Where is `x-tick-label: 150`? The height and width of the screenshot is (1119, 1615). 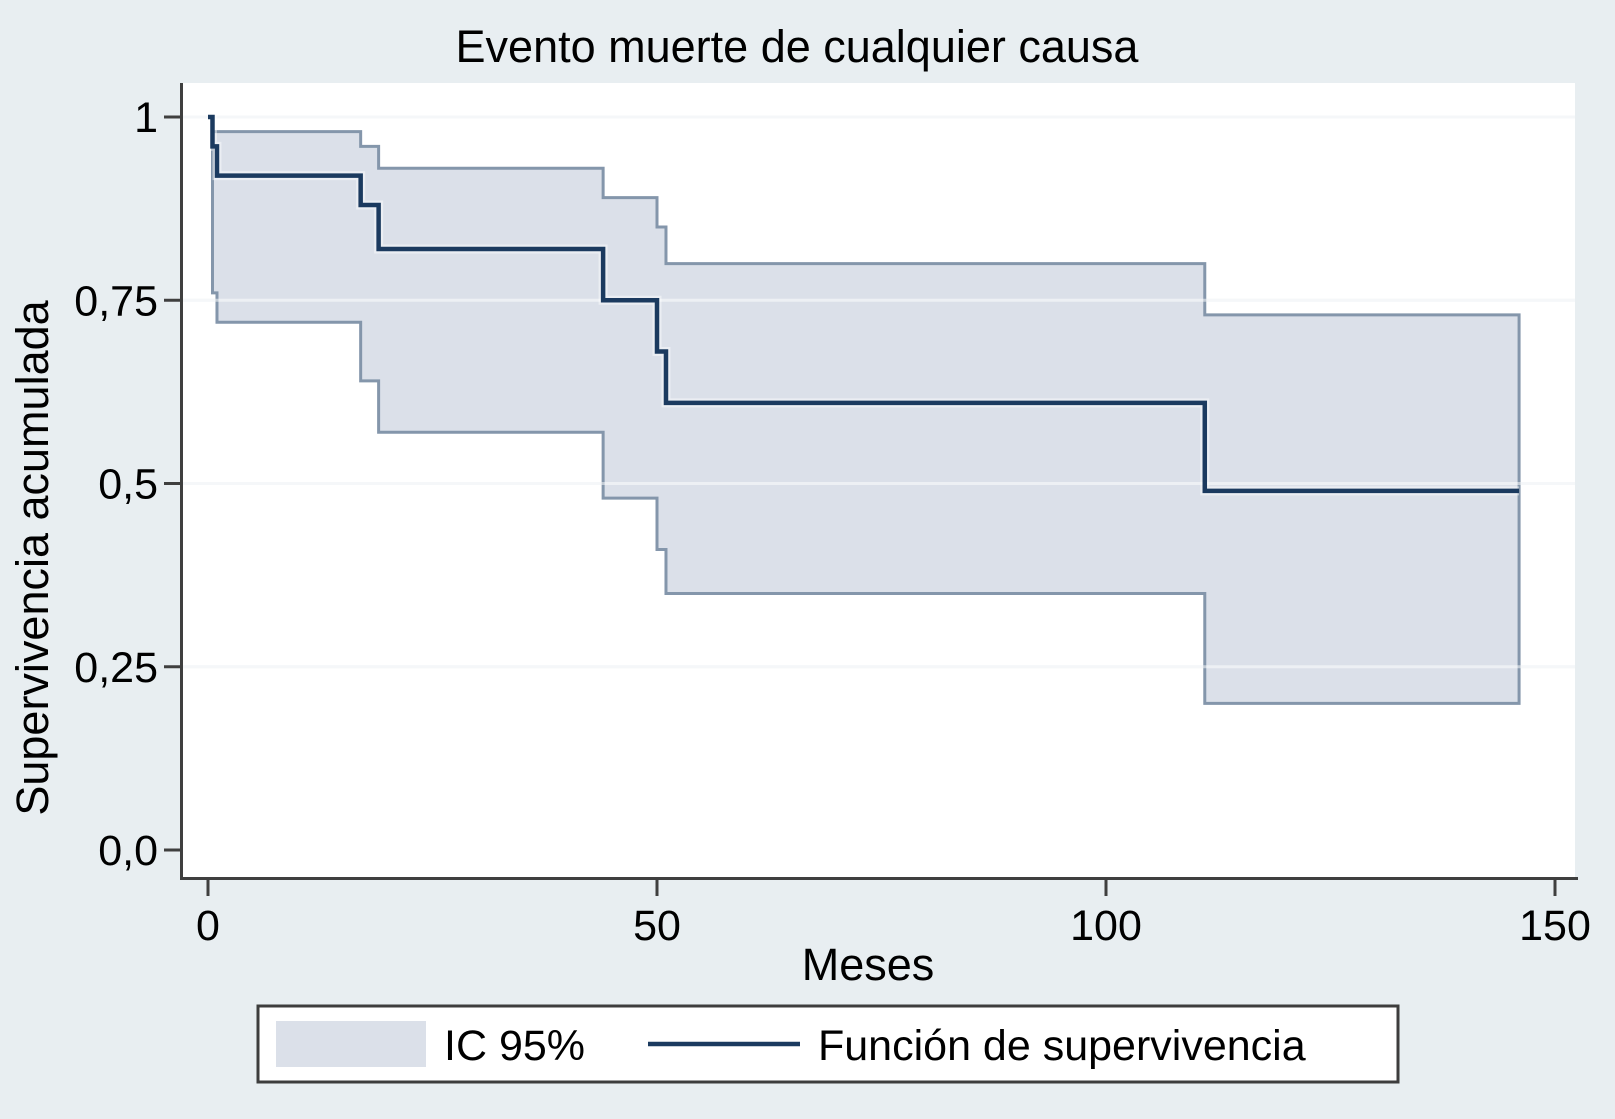 x-tick-label: 150 is located at coordinates (1555, 926).